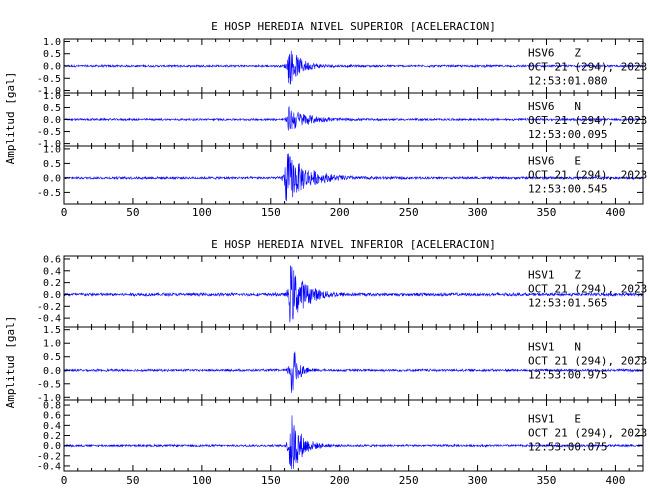 The width and height of the screenshot is (650, 500). Describe the element at coordinates (554, 161) in the screenshot. I see `station-label: HSV6 E` at that location.